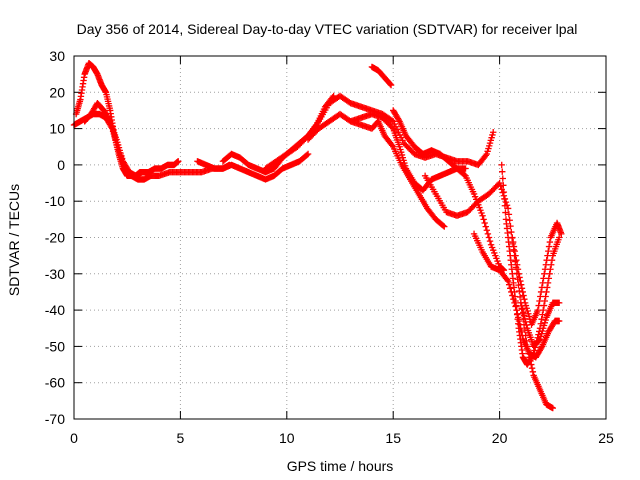  Describe the element at coordinates (55, 201) in the screenshot. I see `y-tick-label: -10` at that location.